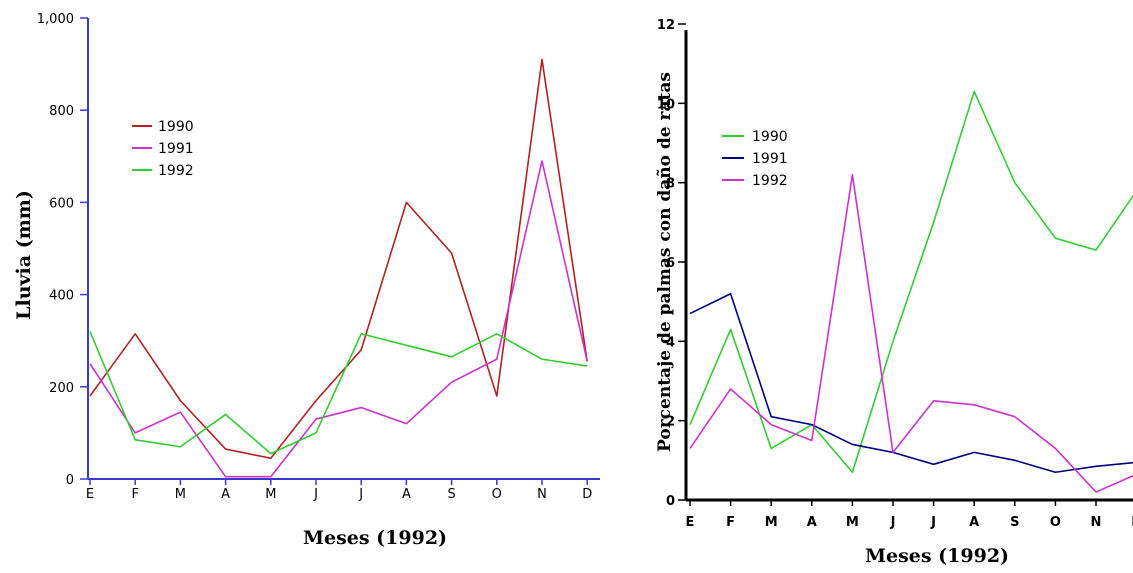 The image size is (1133, 573). I want to click on series-line-1992, so click(338, 393).